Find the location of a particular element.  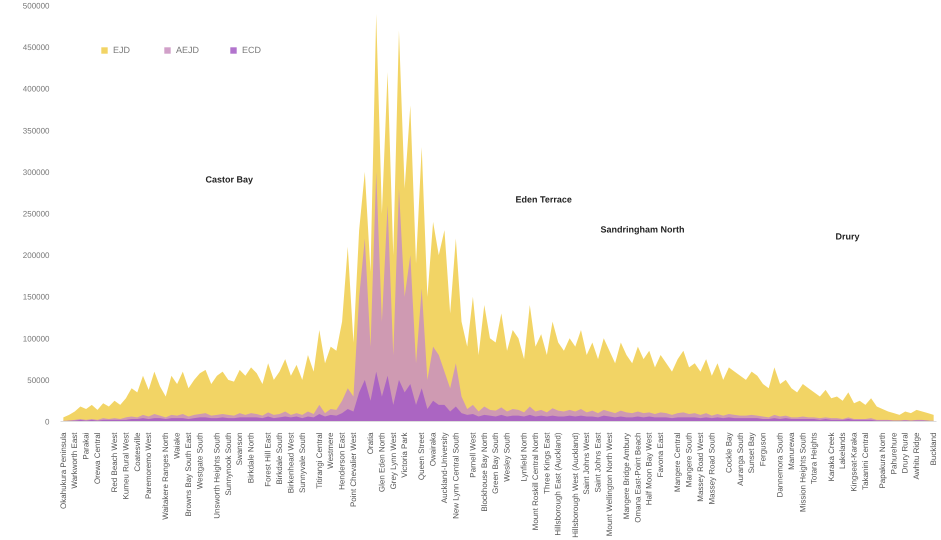

x-tick-label: Waiake is located at coordinates (177, 445).